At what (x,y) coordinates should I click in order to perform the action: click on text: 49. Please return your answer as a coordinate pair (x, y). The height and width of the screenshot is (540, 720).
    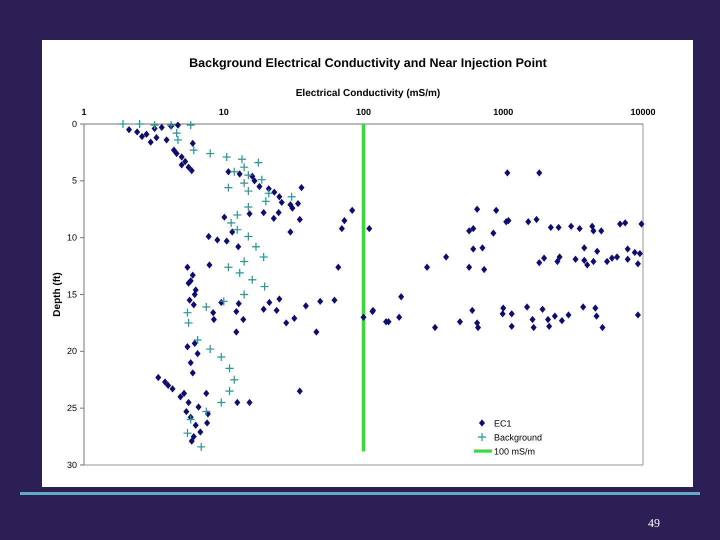
    Looking at the image, I should click on (654, 523).